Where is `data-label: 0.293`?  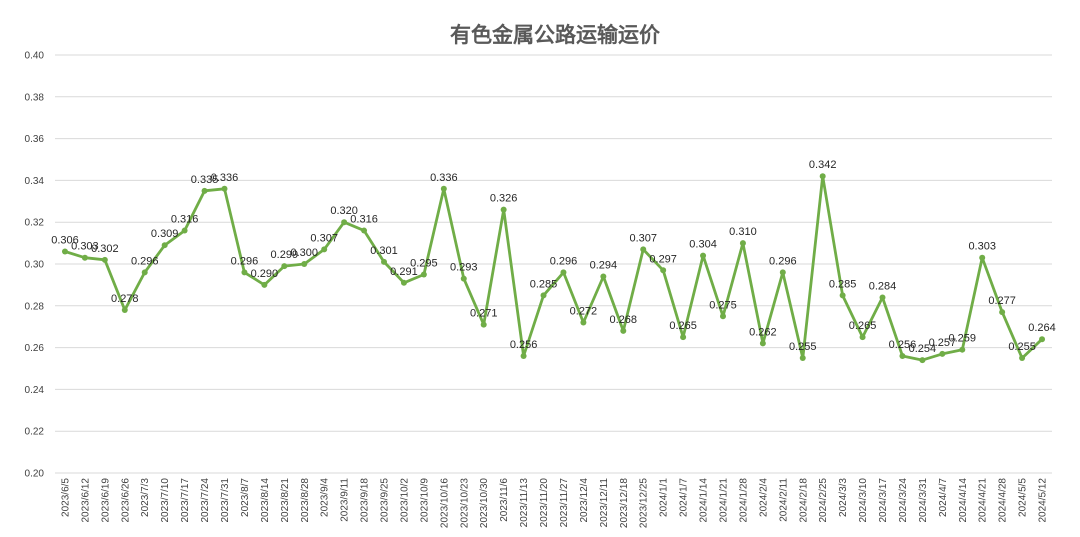
data-label: 0.293 is located at coordinates (464, 268).